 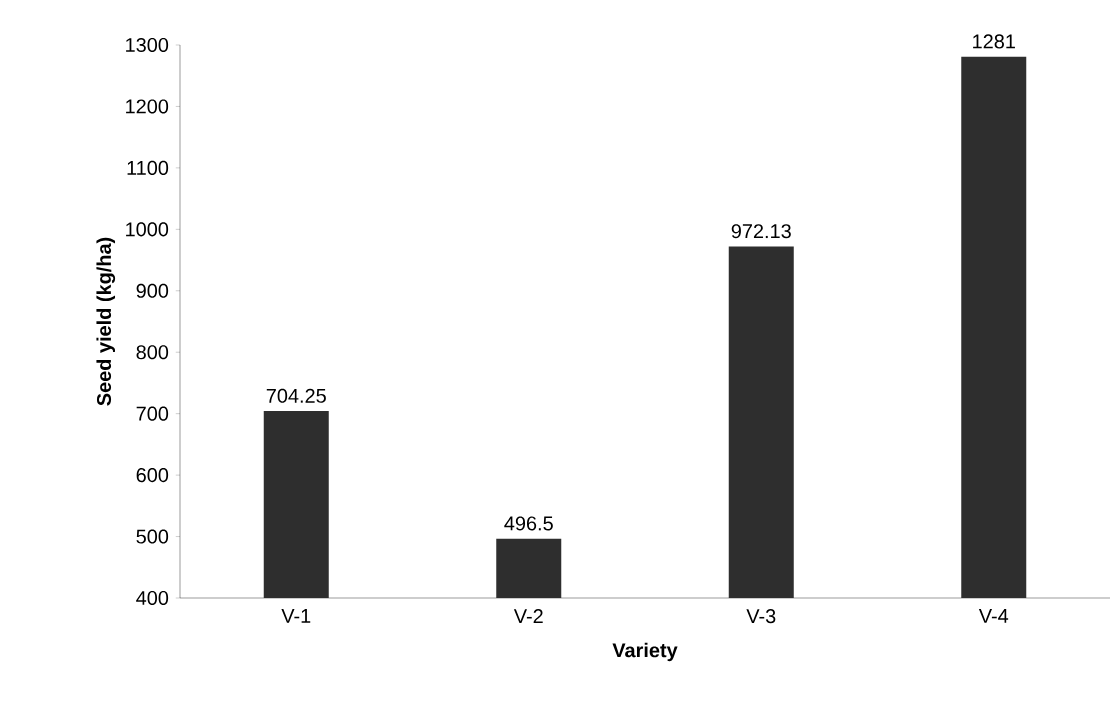 What do you see at coordinates (147, 229) in the screenshot?
I see `y-tick-label: 1000` at bounding box center [147, 229].